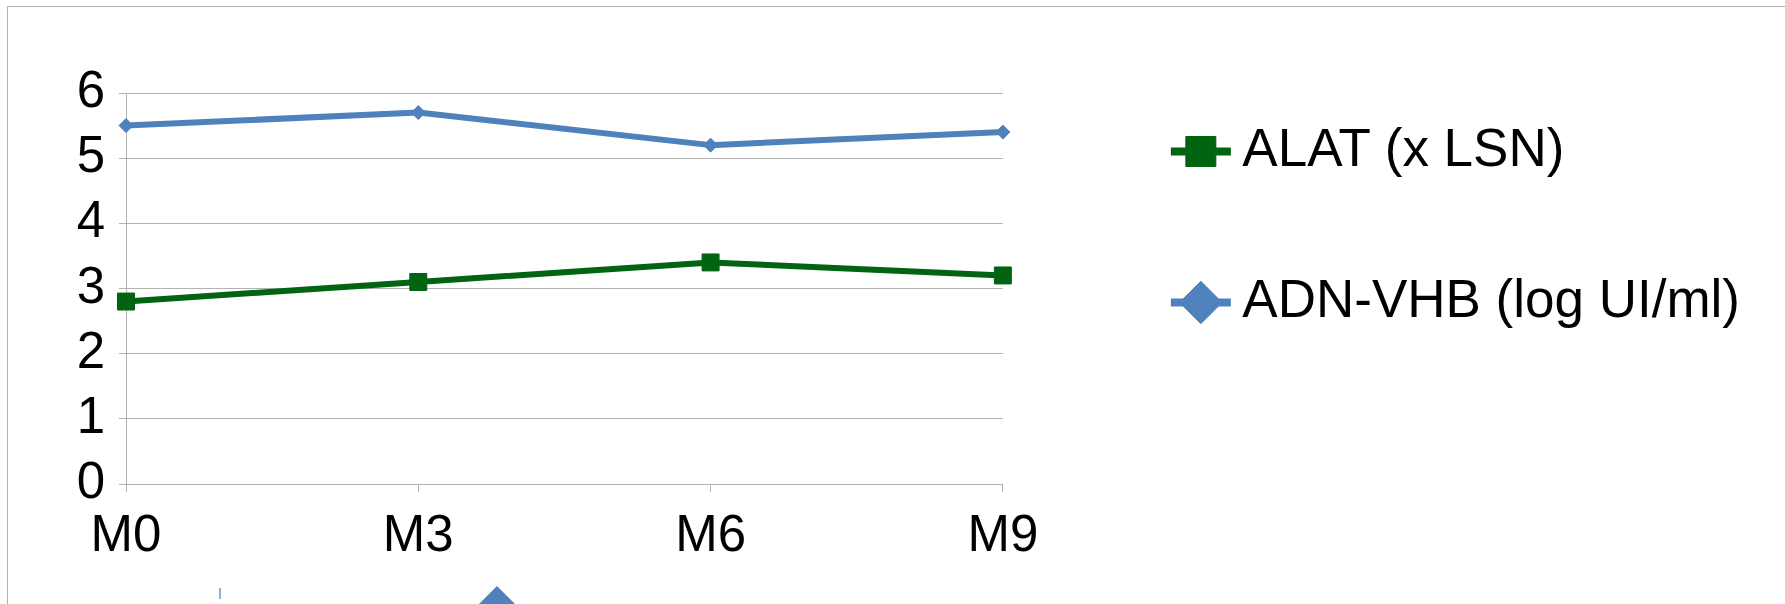 The height and width of the screenshot is (604, 1785). What do you see at coordinates (90, 350) in the screenshot?
I see `y-tick-label: 2` at bounding box center [90, 350].